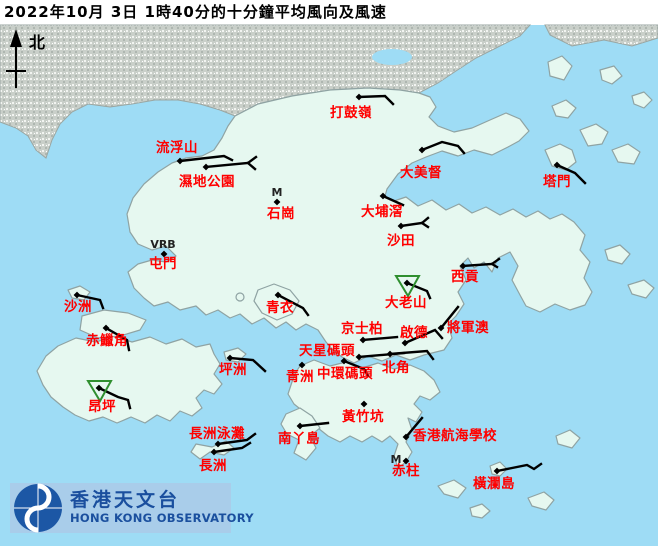 This screenshot has height=546, width=658. I want to click on station-label: 流浮山, so click(177, 147).